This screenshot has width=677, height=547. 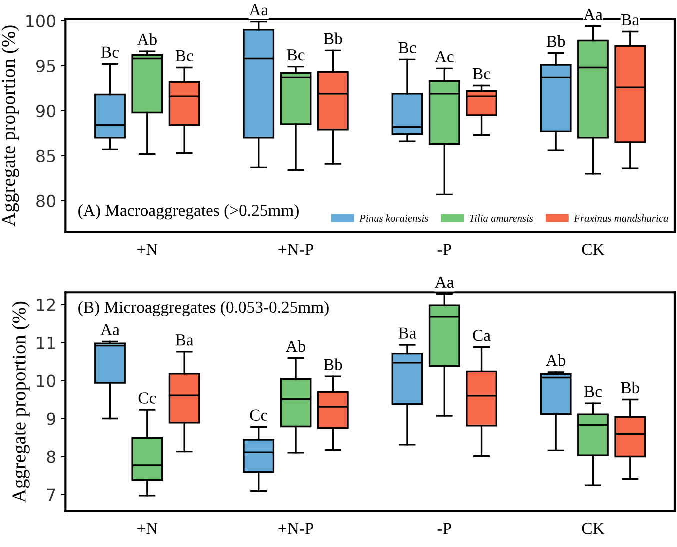 What do you see at coordinates (502, 218) in the screenshot?
I see `legend-label: Tilia amurensis` at bounding box center [502, 218].